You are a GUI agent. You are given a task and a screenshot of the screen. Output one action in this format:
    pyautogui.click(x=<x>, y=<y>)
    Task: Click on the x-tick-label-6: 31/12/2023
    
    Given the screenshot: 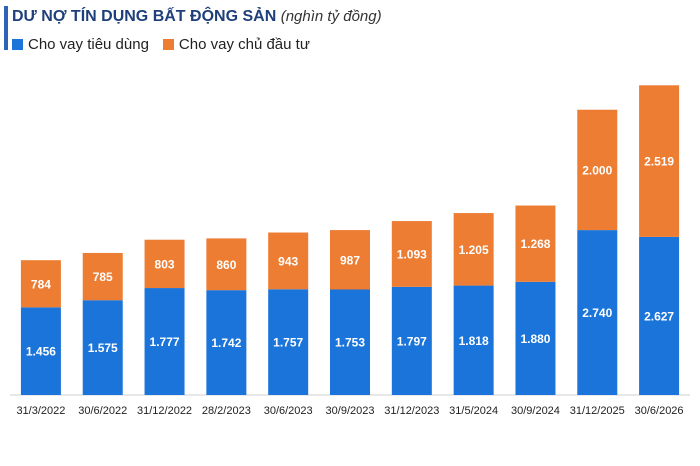 What is the action you would take?
    pyautogui.click(x=411, y=411)
    